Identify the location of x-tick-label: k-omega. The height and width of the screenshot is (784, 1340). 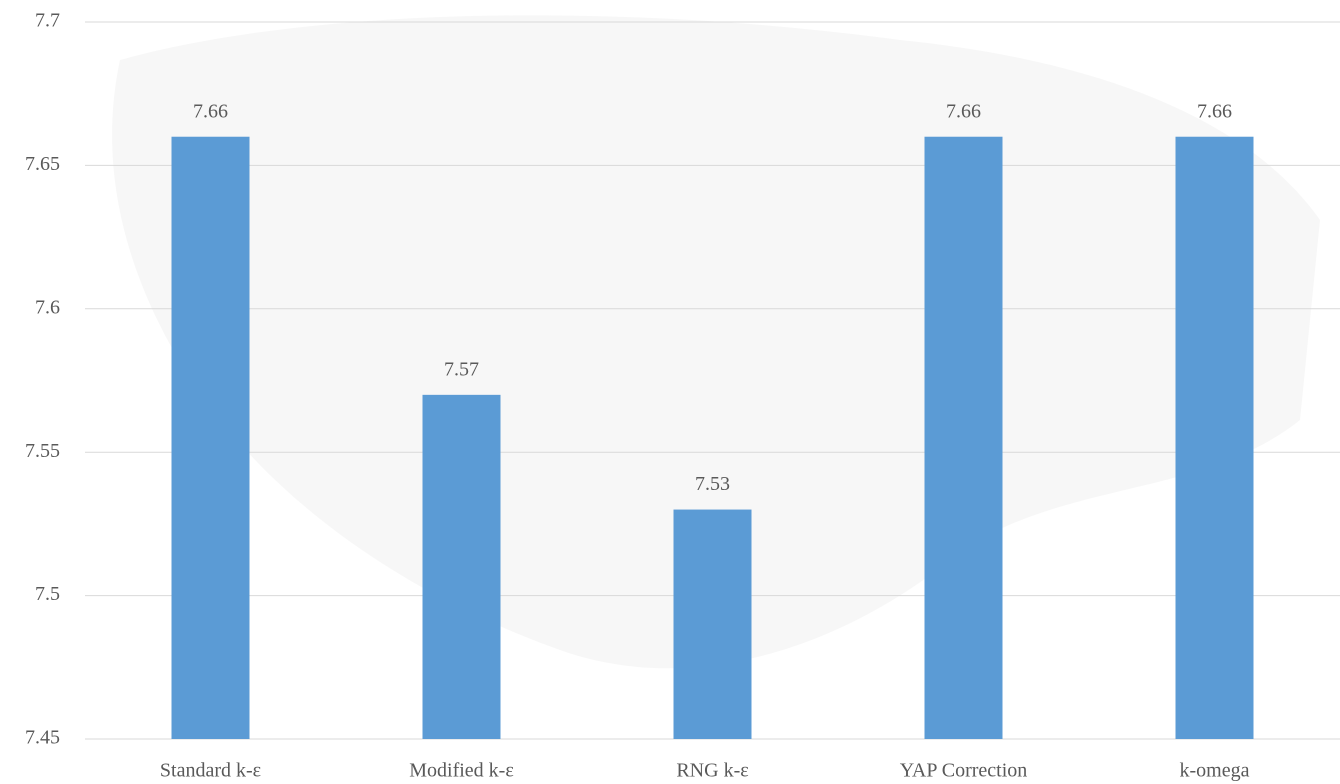
(1215, 771).